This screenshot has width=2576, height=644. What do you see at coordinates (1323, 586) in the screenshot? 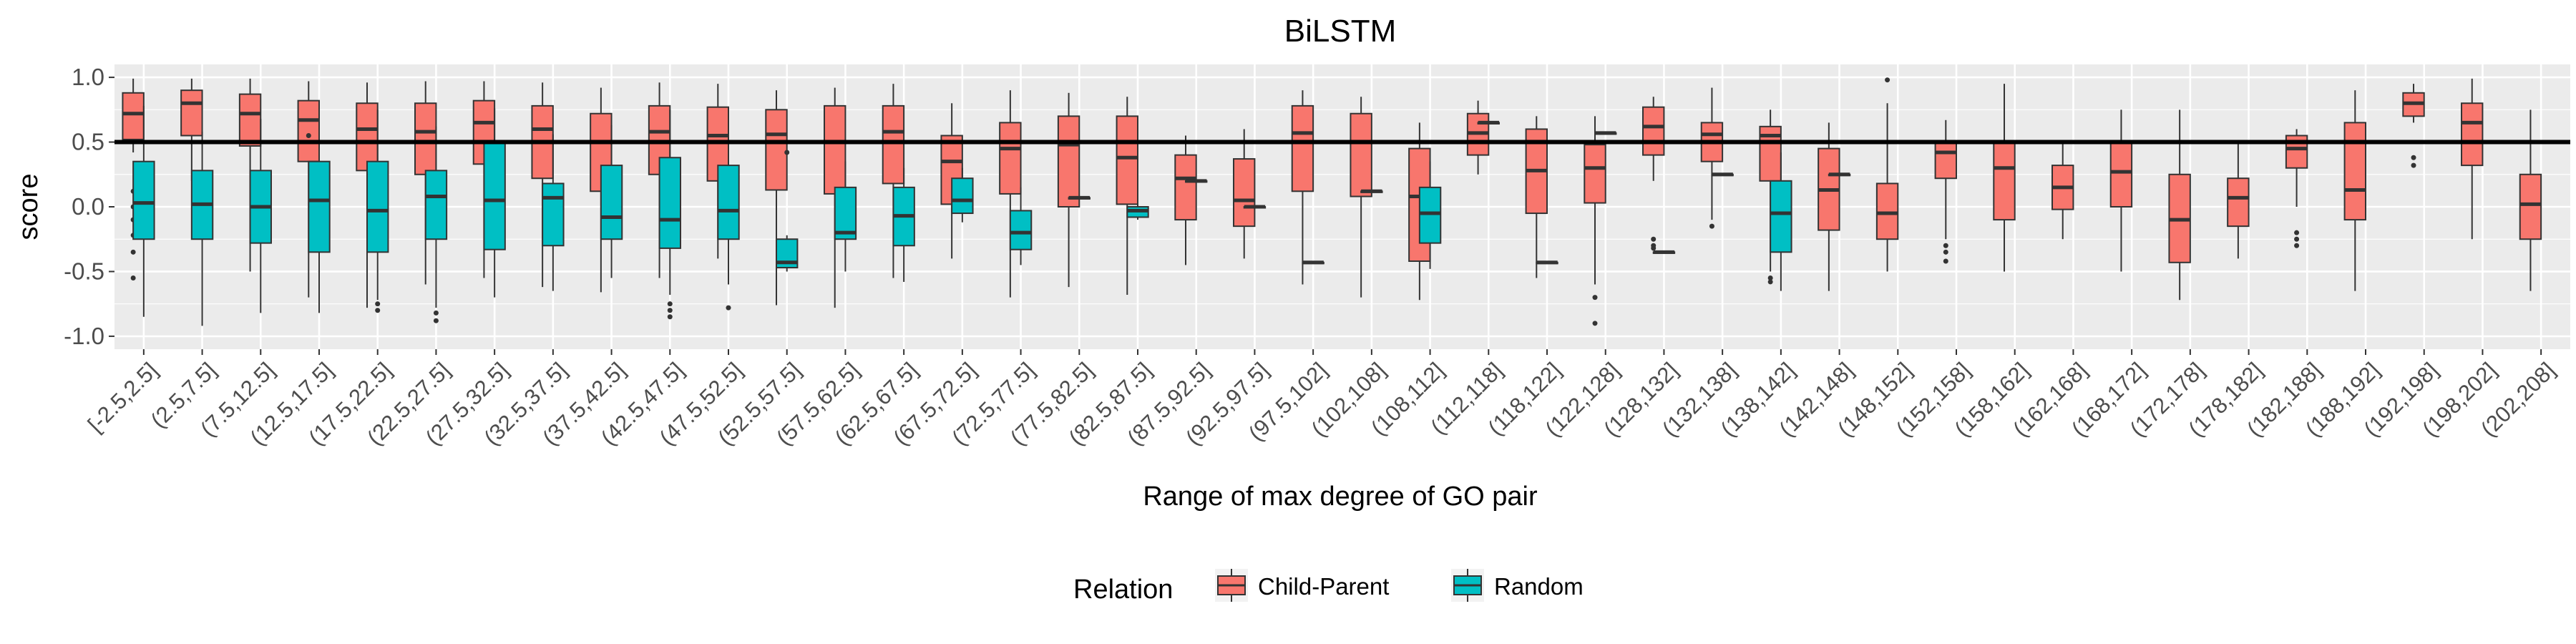
I see `legend-label: Child-Parent` at bounding box center [1323, 586].